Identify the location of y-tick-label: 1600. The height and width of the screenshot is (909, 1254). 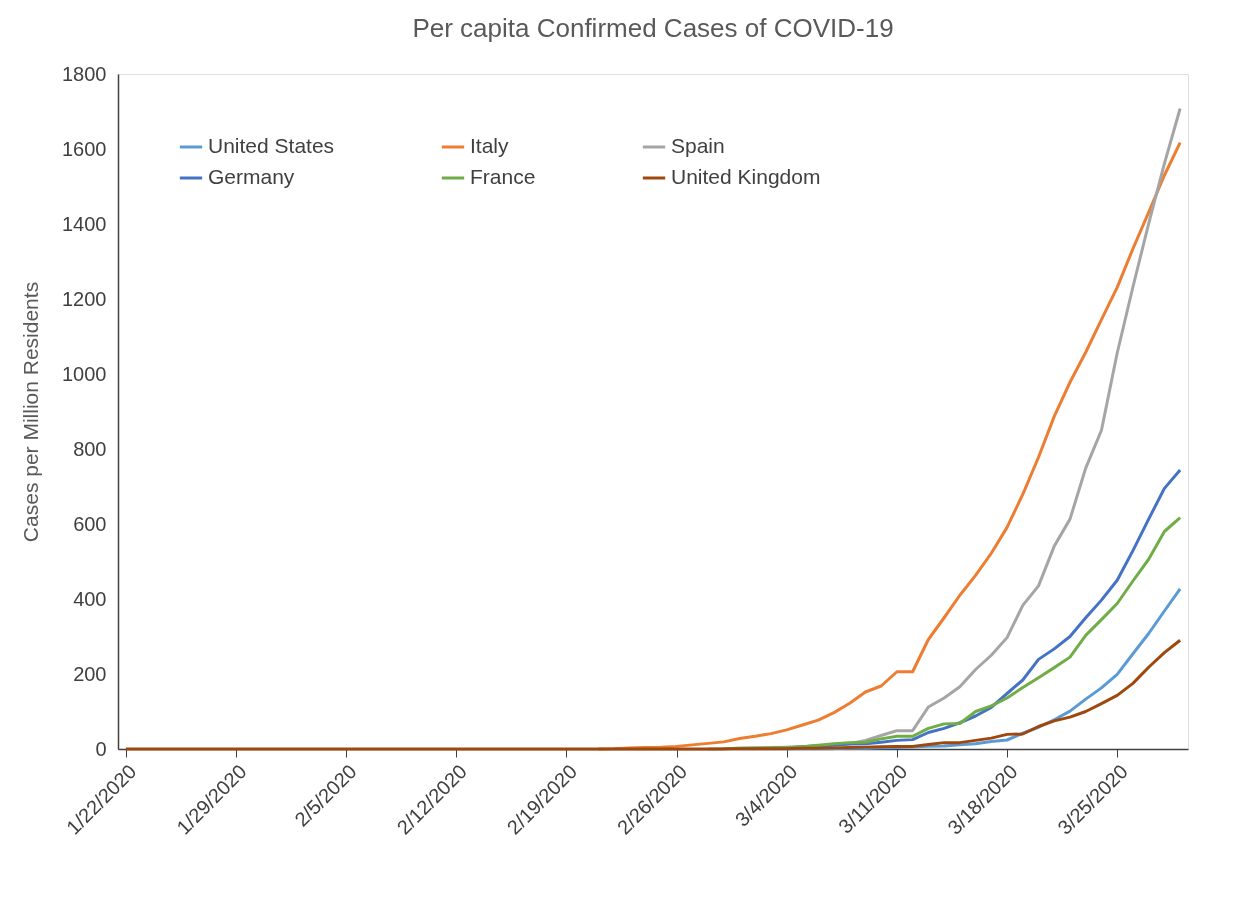
(84, 148).